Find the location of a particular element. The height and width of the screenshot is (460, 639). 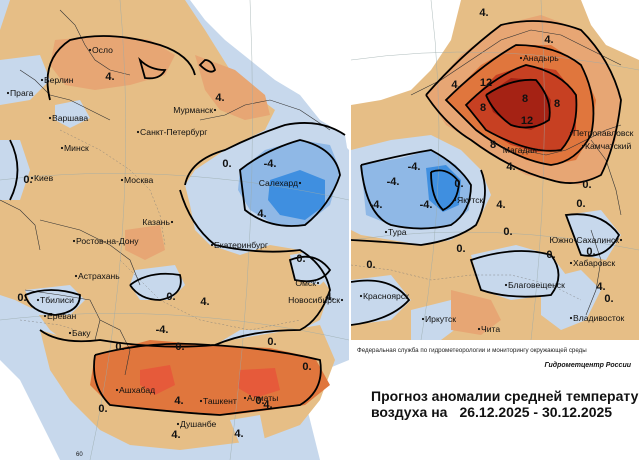

outside-domain-top-left is located at coordinates (406, 52).